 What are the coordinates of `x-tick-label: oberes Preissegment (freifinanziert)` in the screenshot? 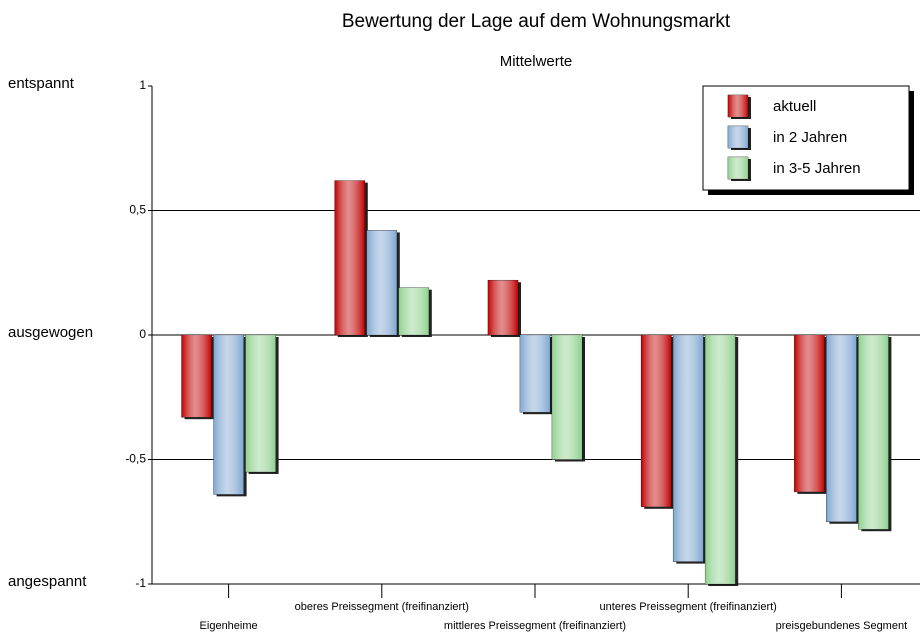 It's located at (382, 607).